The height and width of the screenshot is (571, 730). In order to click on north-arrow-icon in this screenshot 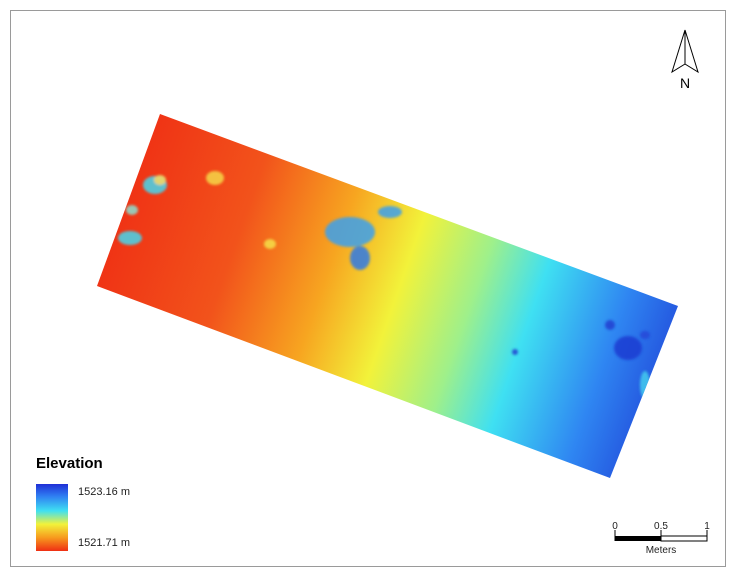, I will do `click(685, 51)`.